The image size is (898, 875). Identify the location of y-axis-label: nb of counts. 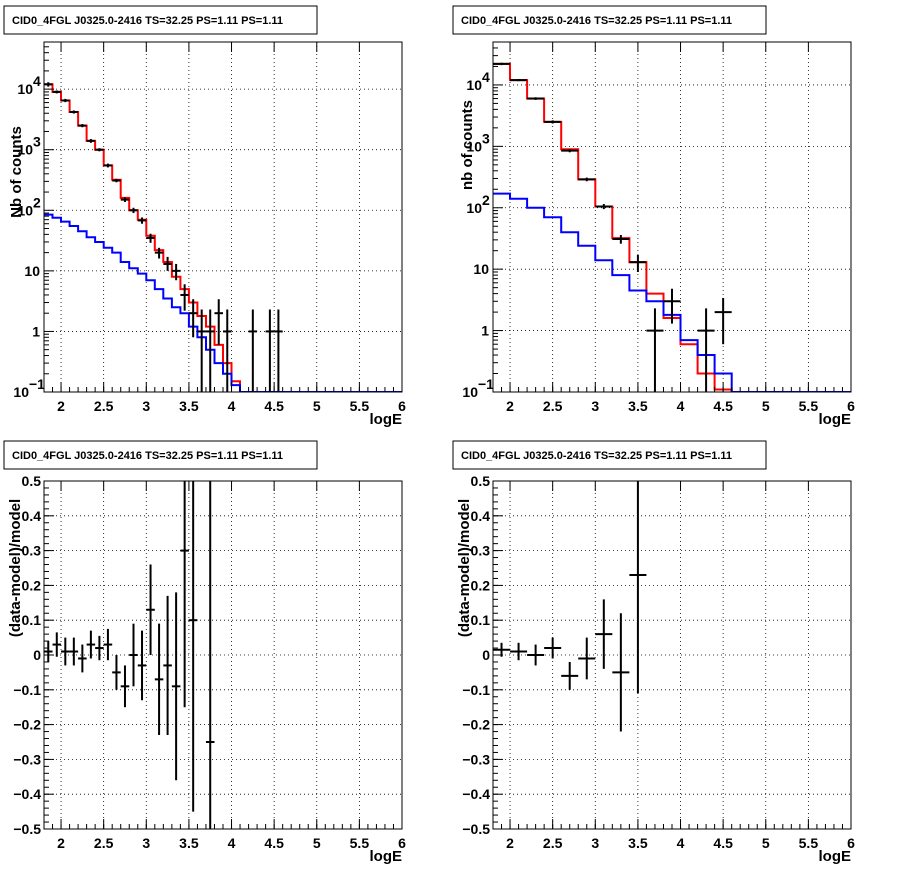
(467, 145).